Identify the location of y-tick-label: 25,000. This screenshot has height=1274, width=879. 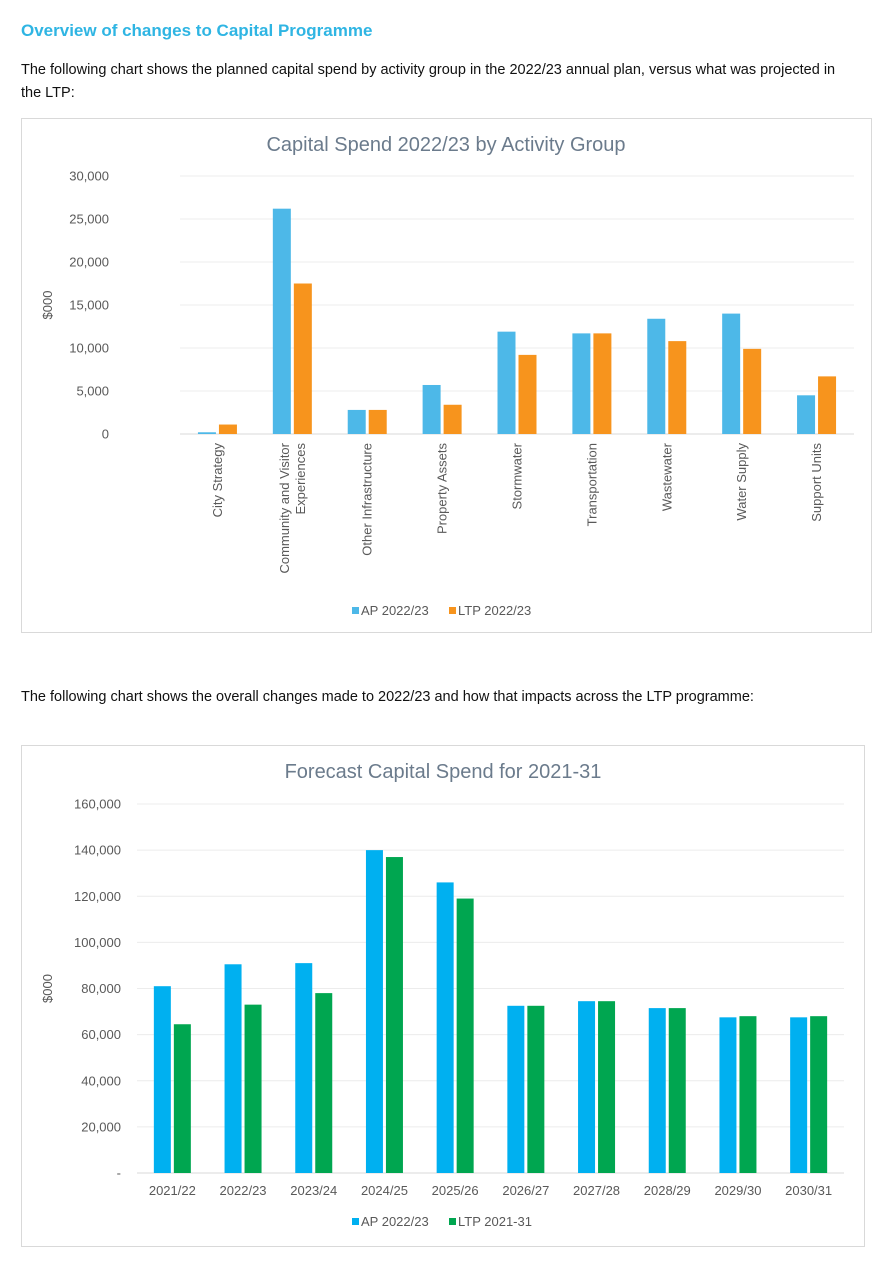
(89, 219).